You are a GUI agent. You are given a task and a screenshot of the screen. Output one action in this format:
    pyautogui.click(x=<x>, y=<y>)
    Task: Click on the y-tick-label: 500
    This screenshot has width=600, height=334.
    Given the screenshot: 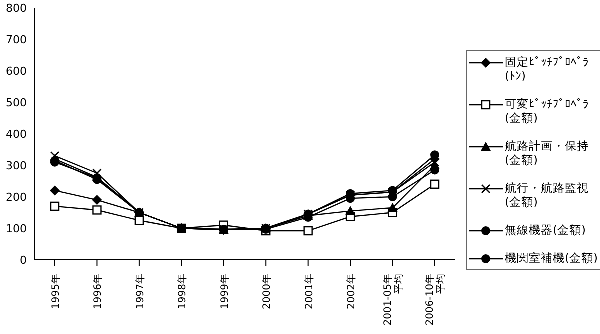 What is the action you would take?
    pyautogui.click(x=16, y=103)
    